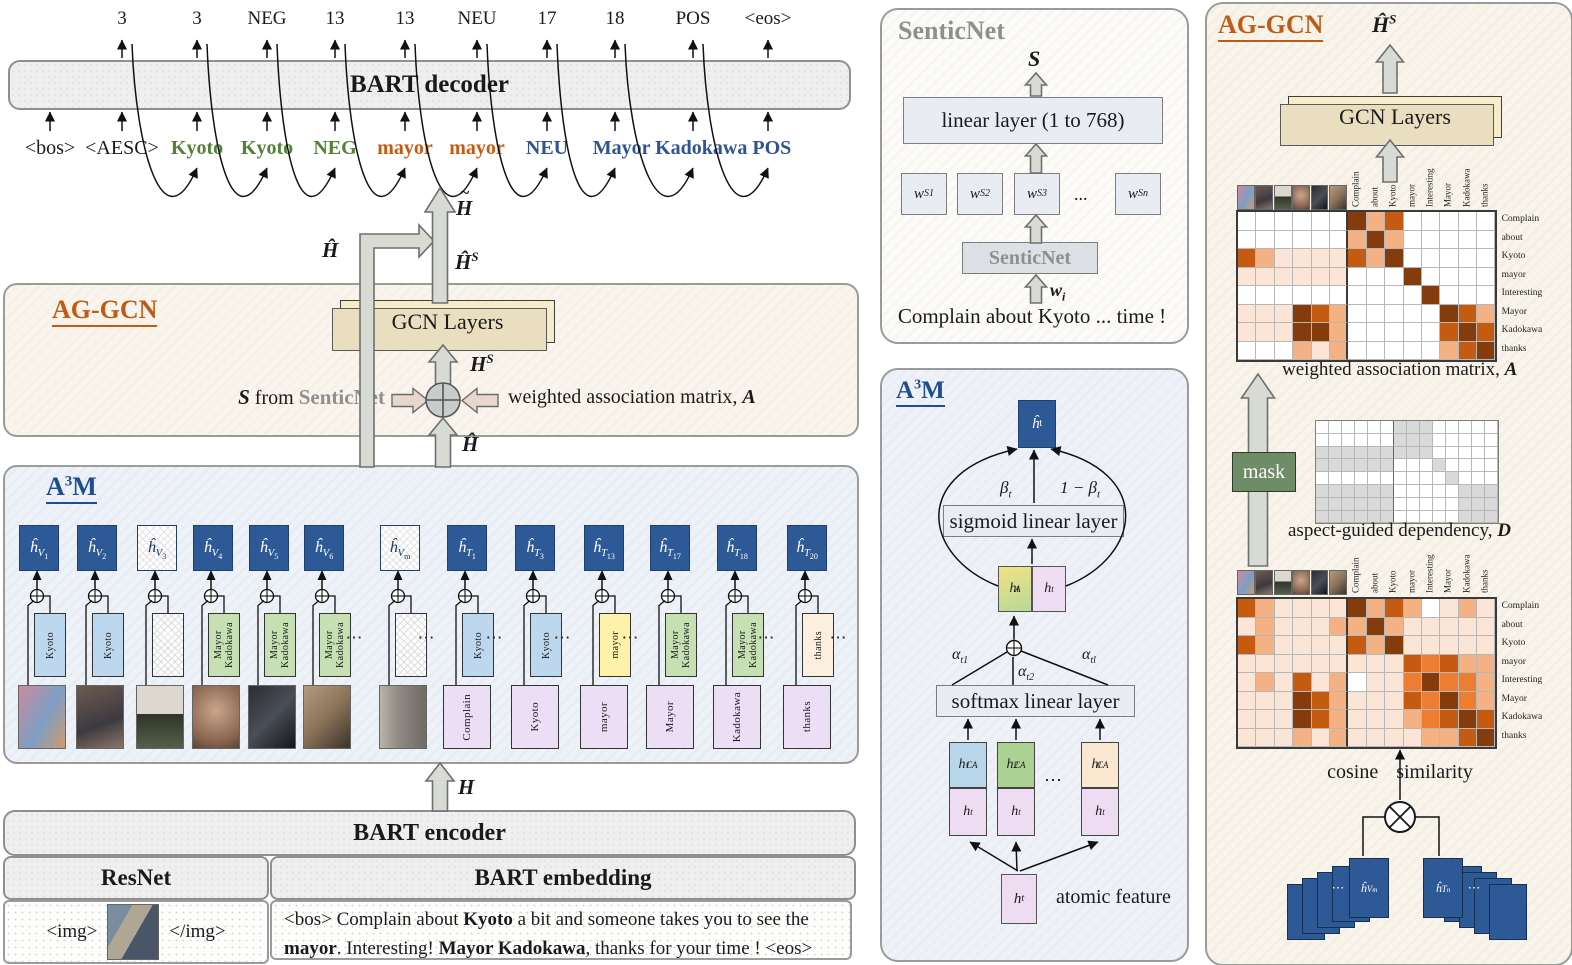 Image resolution: width=1572 pixels, height=965 pixels. What do you see at coordinates (670, 548) in the screenshot?
I see `hidden-state-box: ĥ T 17` at bounding box center [670, 548].